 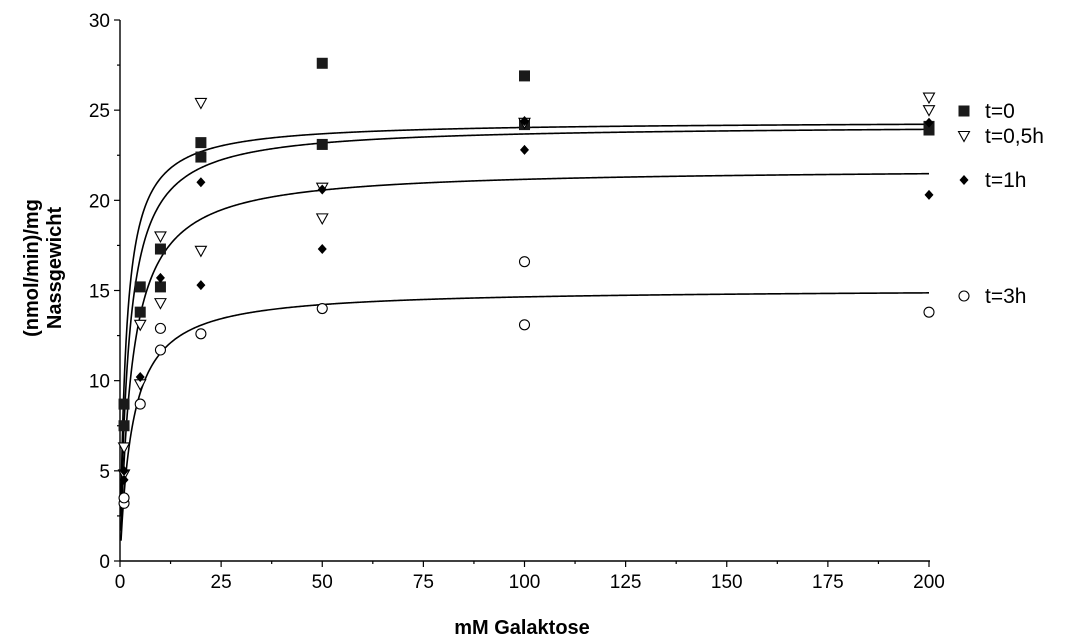 I want to click on legend-item-series-4: t=3h, so click(x=992, y=296).